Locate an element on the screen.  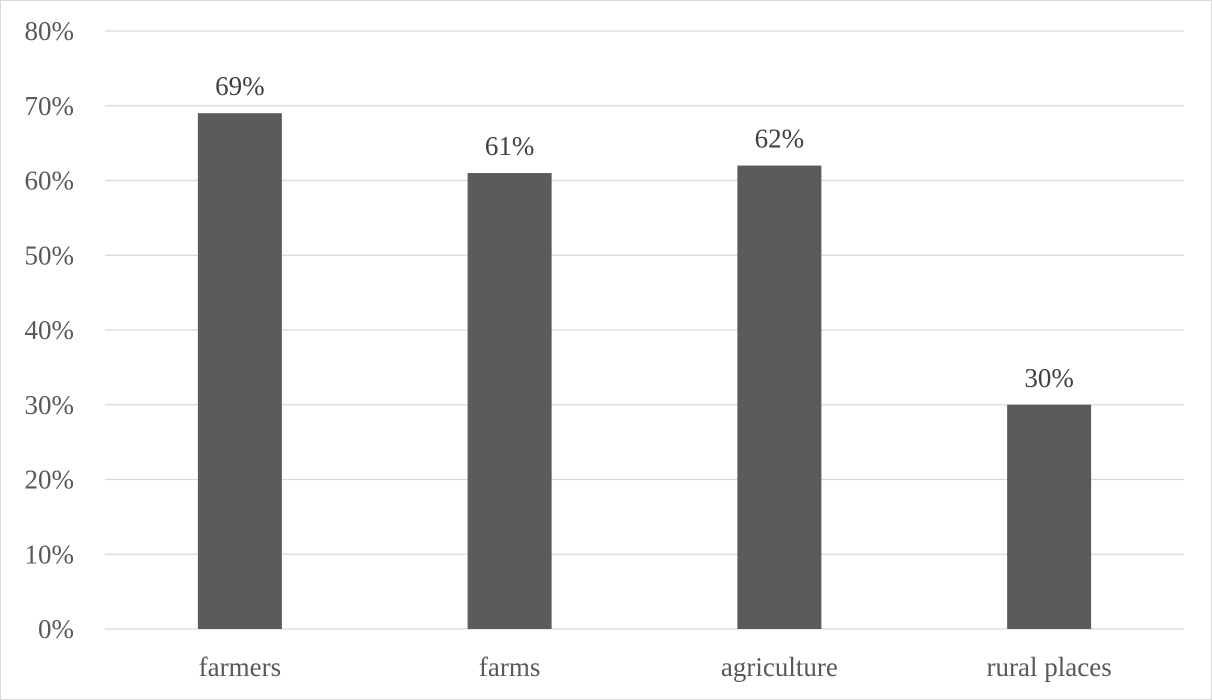
data-label: 69% is located at coordinates (240, 86).